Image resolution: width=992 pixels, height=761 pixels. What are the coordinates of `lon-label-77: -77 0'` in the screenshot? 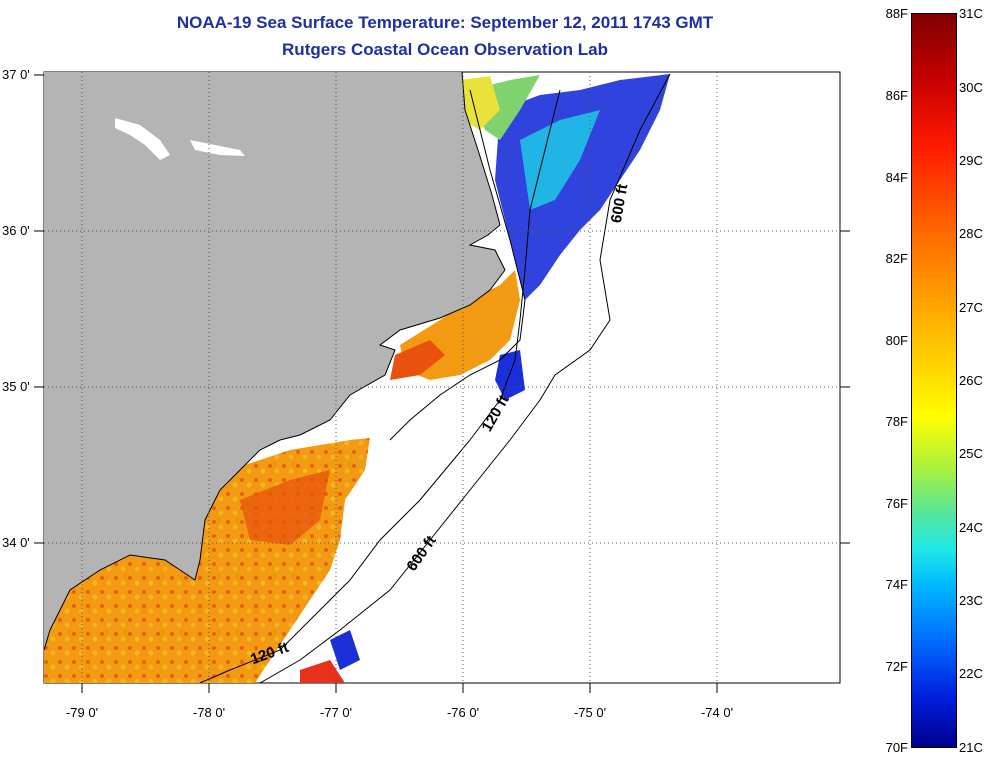 It's located at (336, 712).